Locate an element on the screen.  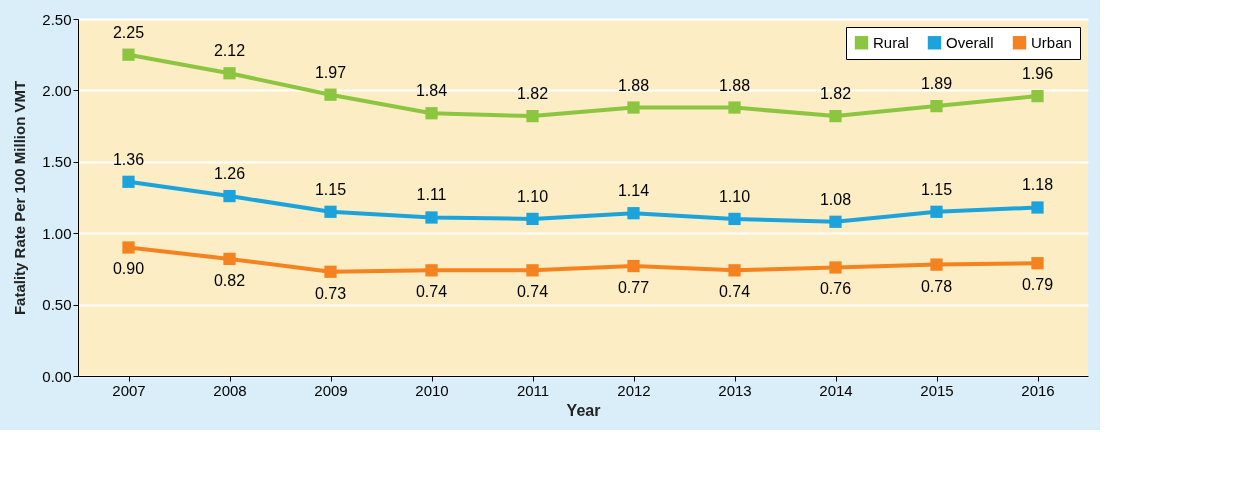
y-tick-label: 2.50 is located at coordinates (57, 19).